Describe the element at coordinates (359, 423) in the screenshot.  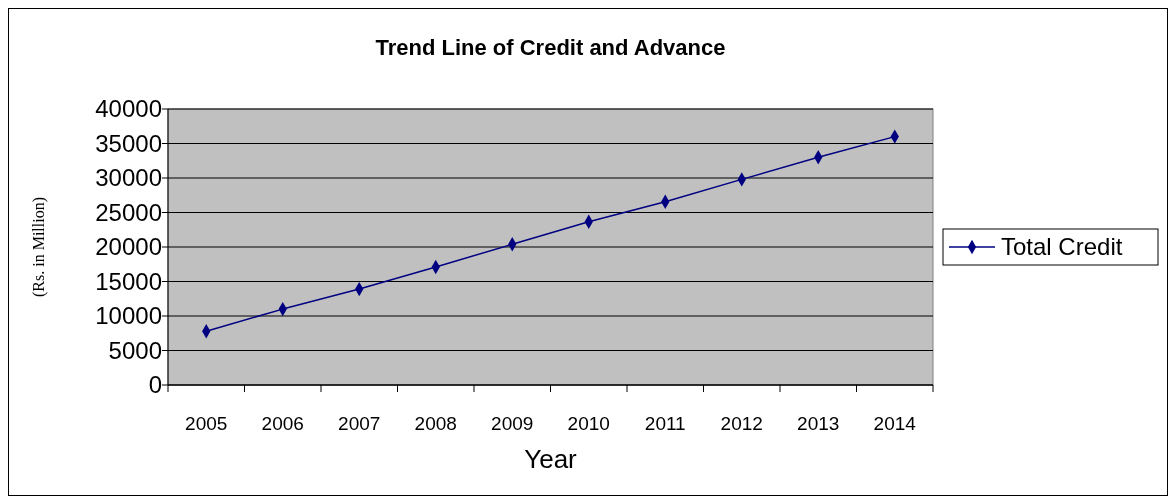
I see `x-tick-label: 2007` at that location.